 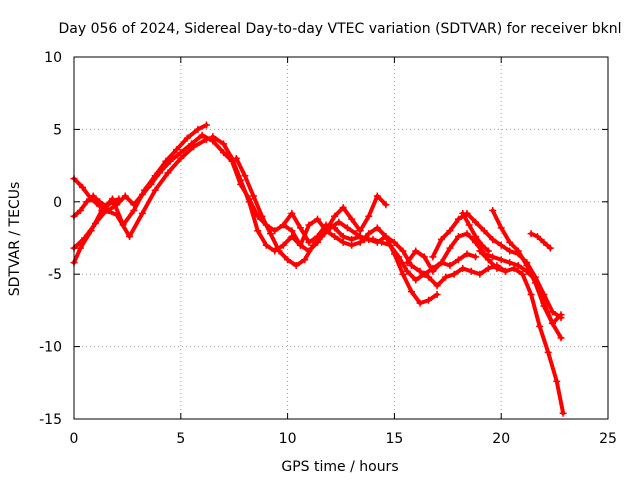 What do you see at coordinates (394, 439) in the screenshot?
I see `x-tick-label: 15` at bounding box center [394, 439].